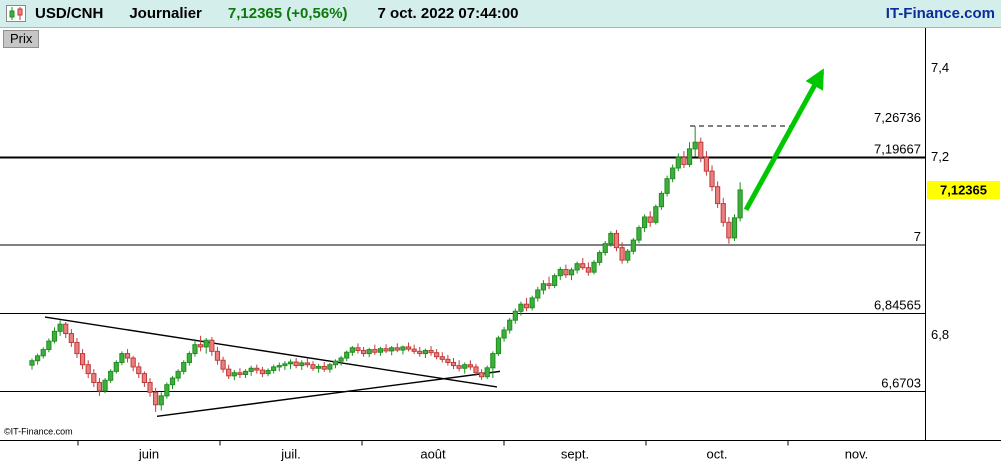 The width and height of the screenshot is (1001, 469). Describe the element at coordinates (940, 156) in the screenshot. I see `y-axis-scale-label: 7,2` at that location.